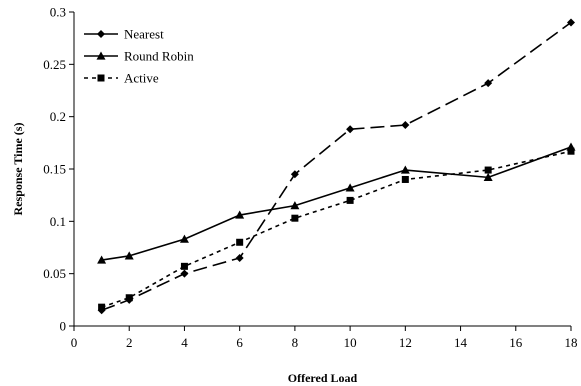  I want to click on legend-item-active: Active, so click(121, 78).